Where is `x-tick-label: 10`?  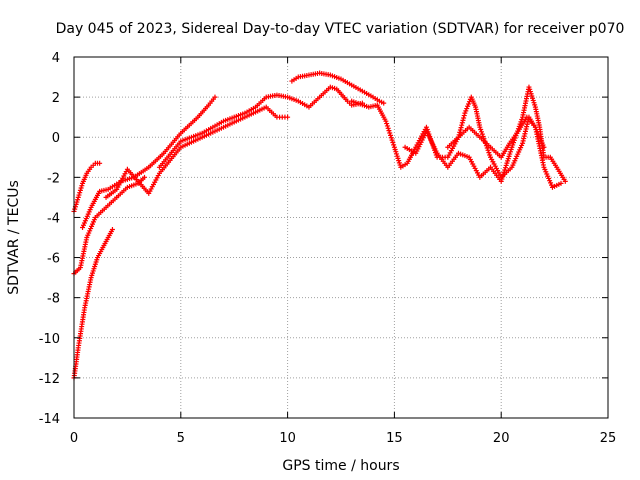
x-tick-label: 10 is located at coordinates (287, 438).